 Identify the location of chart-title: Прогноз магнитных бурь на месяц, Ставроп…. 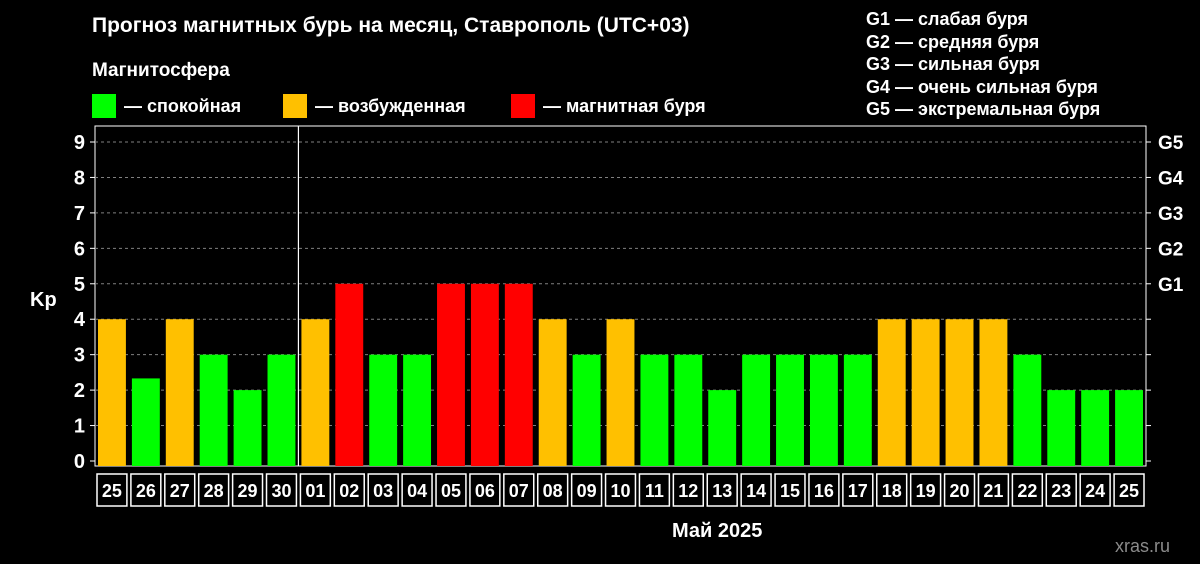
(391, 25).